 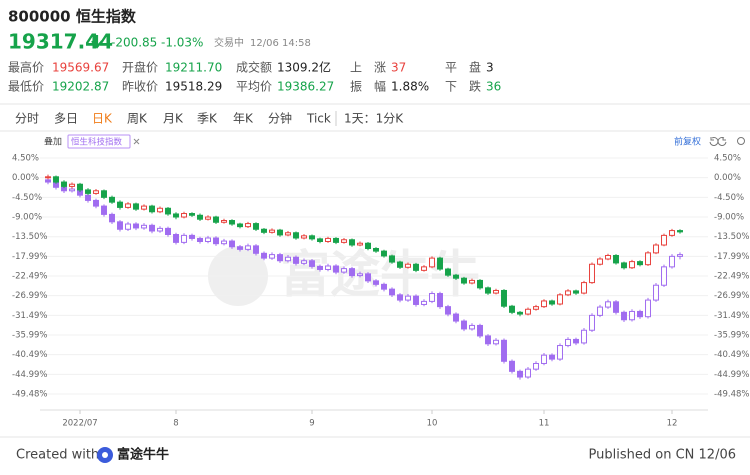 What do you see at coordinates (741, 141) in the screenshot?
I see `zoom-icon` at bounding box center [741, 141].